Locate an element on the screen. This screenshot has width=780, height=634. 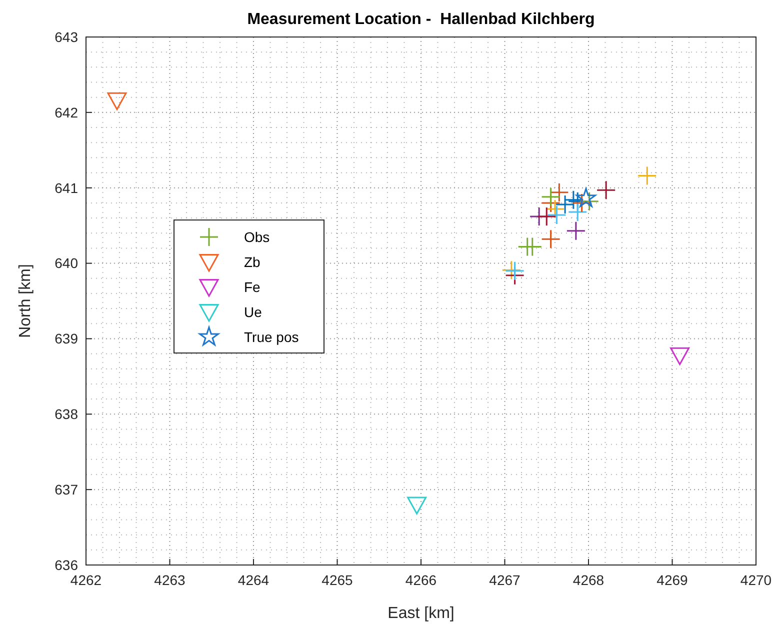
x-tick-label: 4266 is located at coordinates (421, 580).